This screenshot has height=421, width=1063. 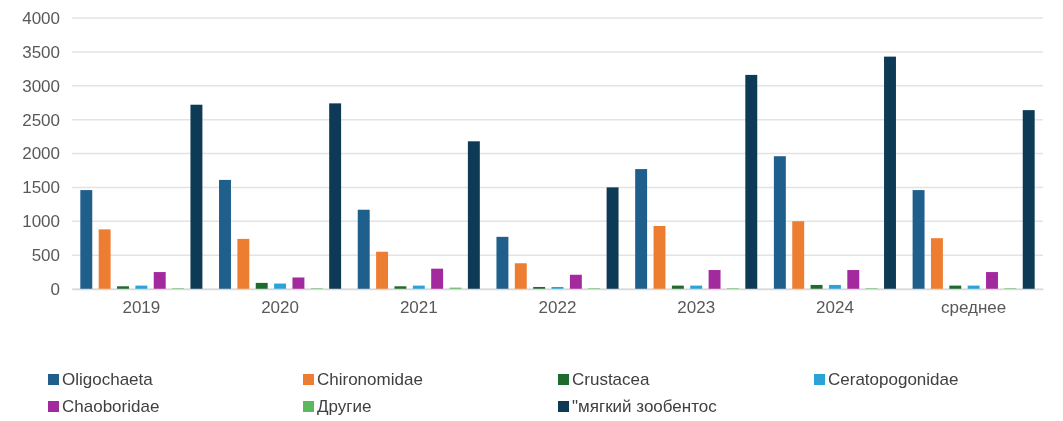 I want to click on legend-label: Crustacea, so click(x=611, y=379).